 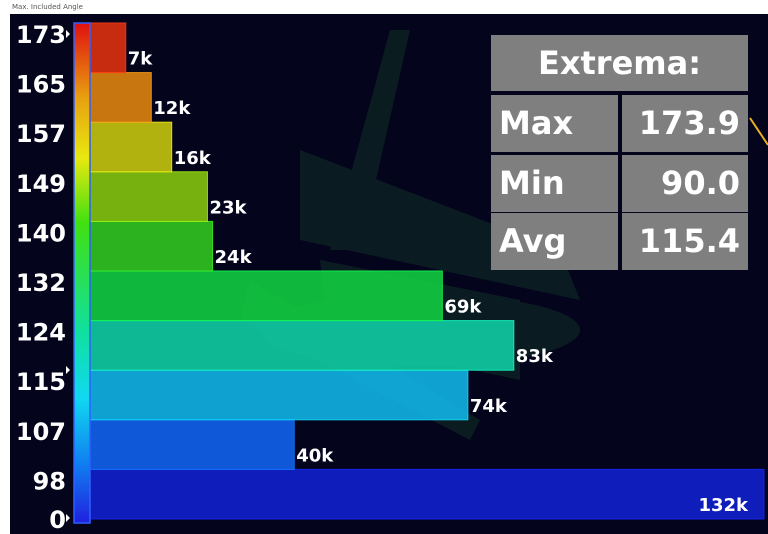 I want to click on extrema-title: Extrema:, so click(x=619, y=63).